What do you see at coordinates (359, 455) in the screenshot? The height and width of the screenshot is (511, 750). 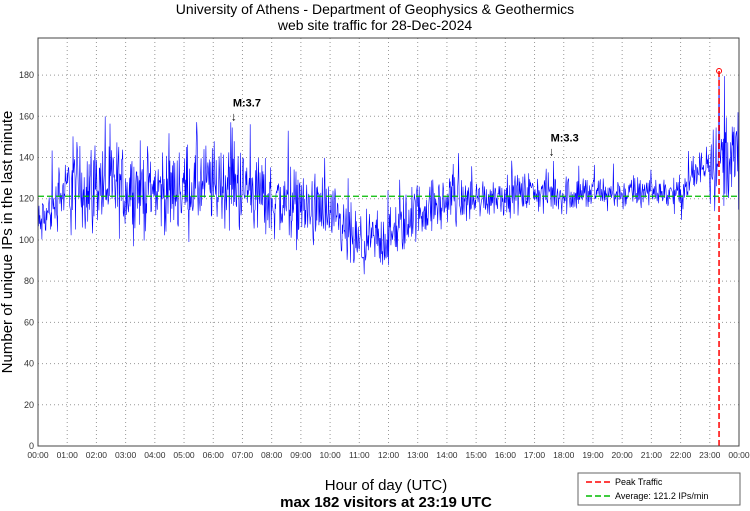 I see `x-tick-label: 11:00` at bounding box center [359, 455].